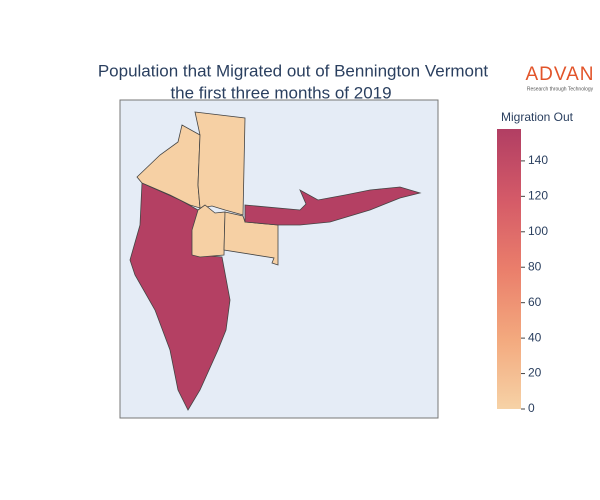 Image resolution: width=600 pixels, height=500 pixels. What do you see at coordinates (560, 89) in the screenshot?
I see `logo-tagline: Research through Technology` at bounding box center [560, 89].